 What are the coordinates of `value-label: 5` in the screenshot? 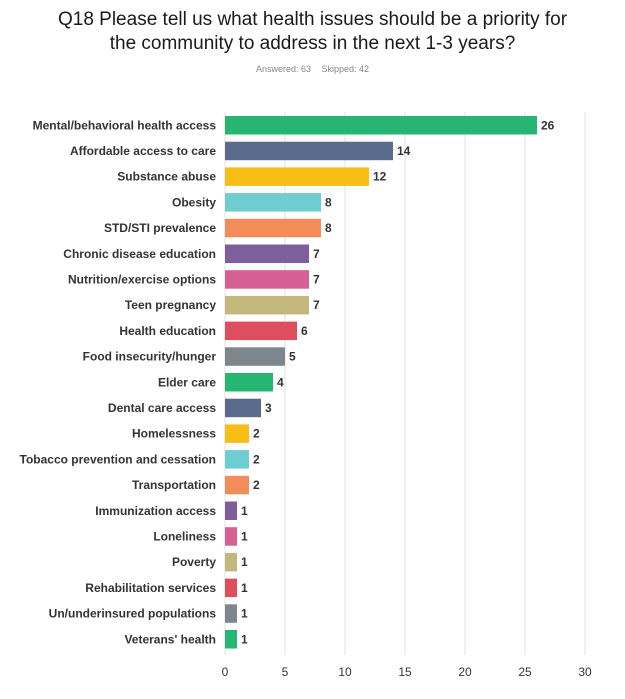 It's located at (292, 357).